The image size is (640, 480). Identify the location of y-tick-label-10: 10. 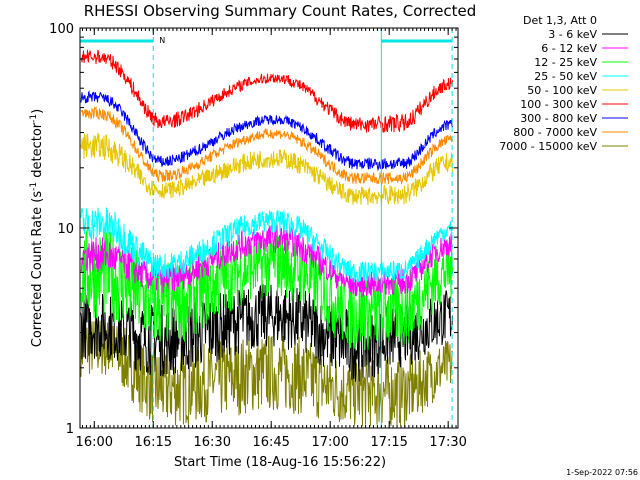
(65, 229).